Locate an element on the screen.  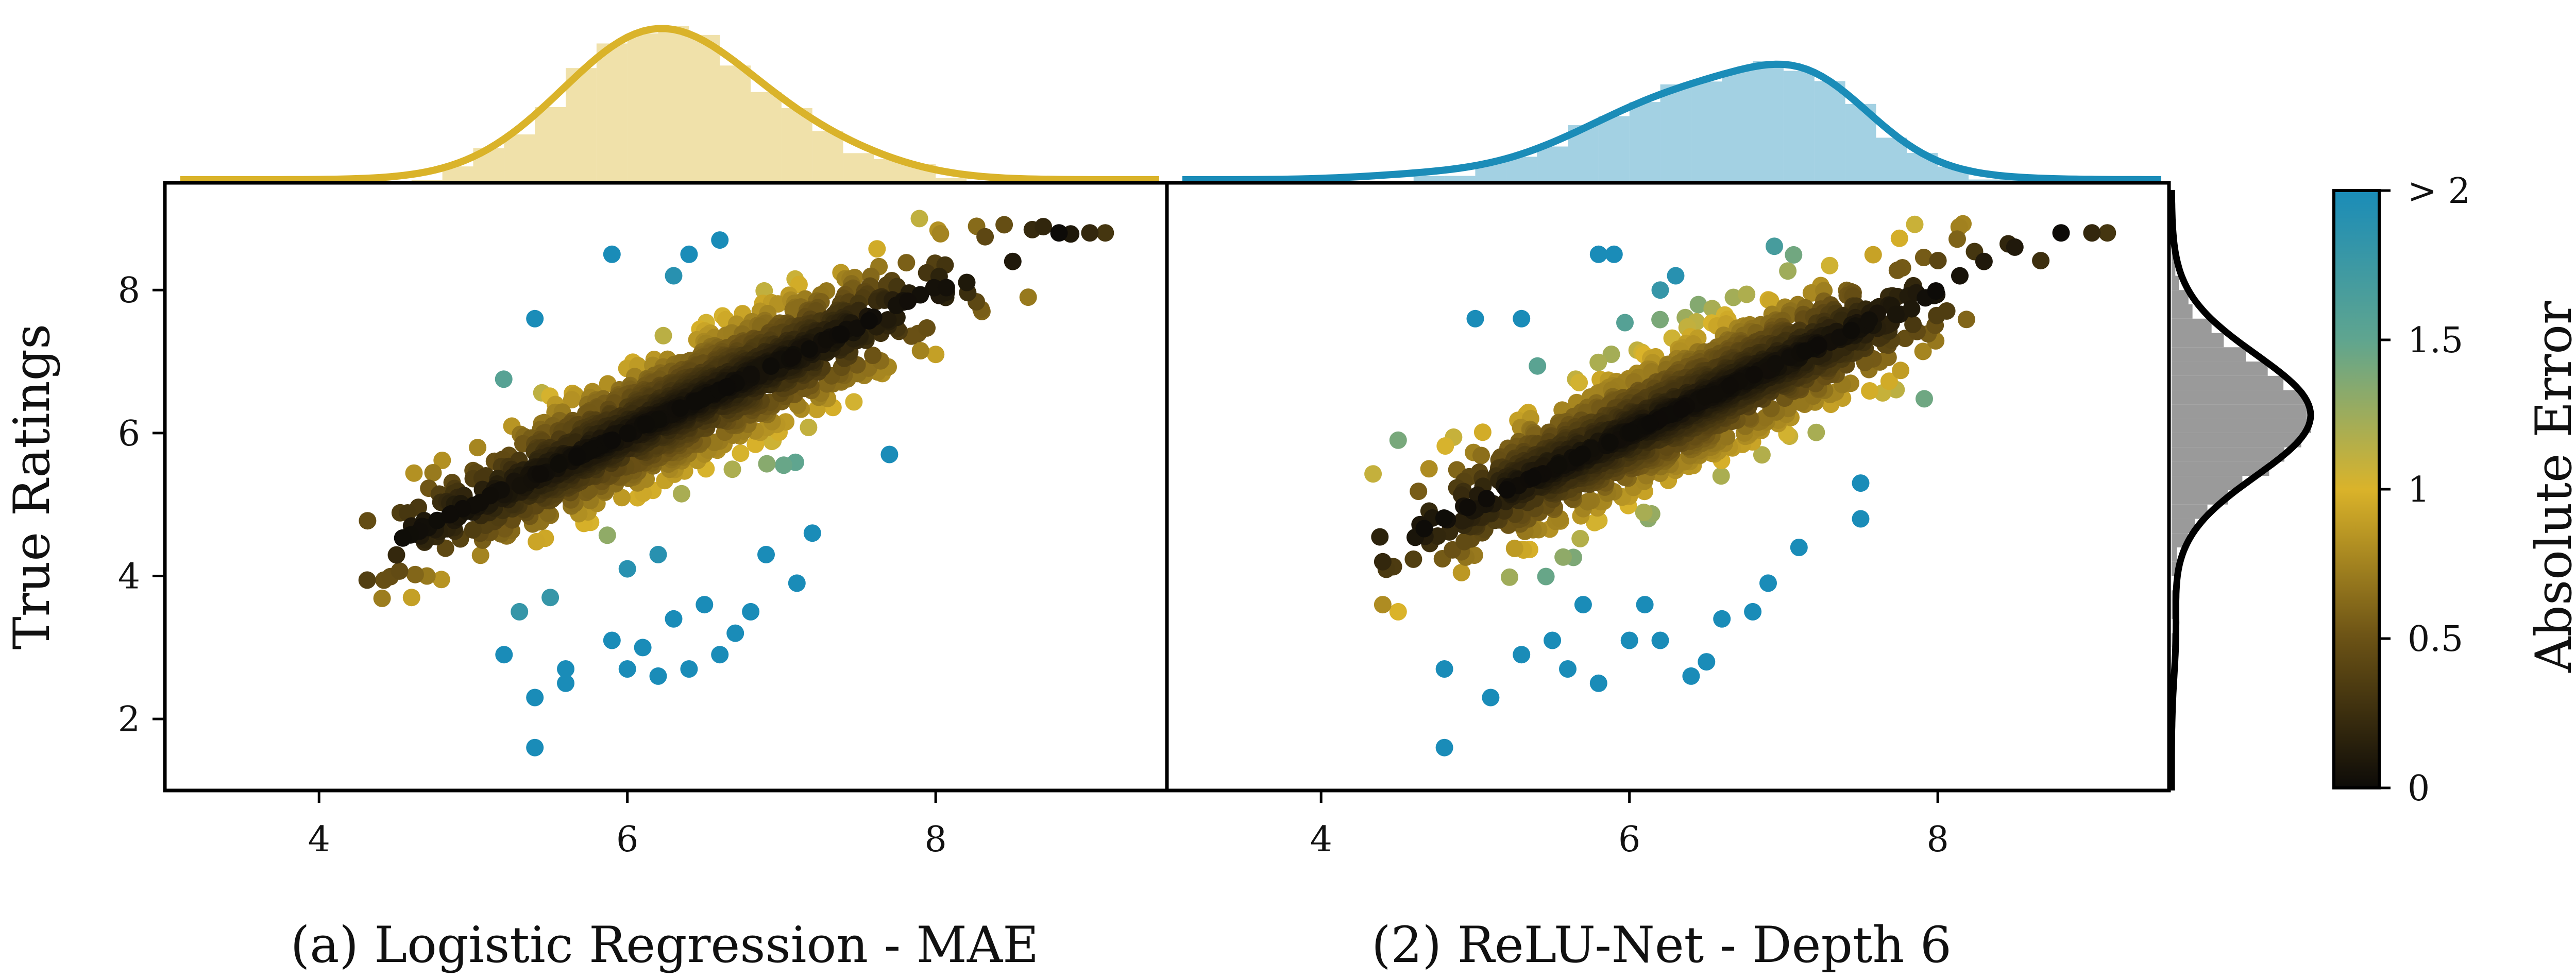
colorbar is located at coordinates (2356, 489).